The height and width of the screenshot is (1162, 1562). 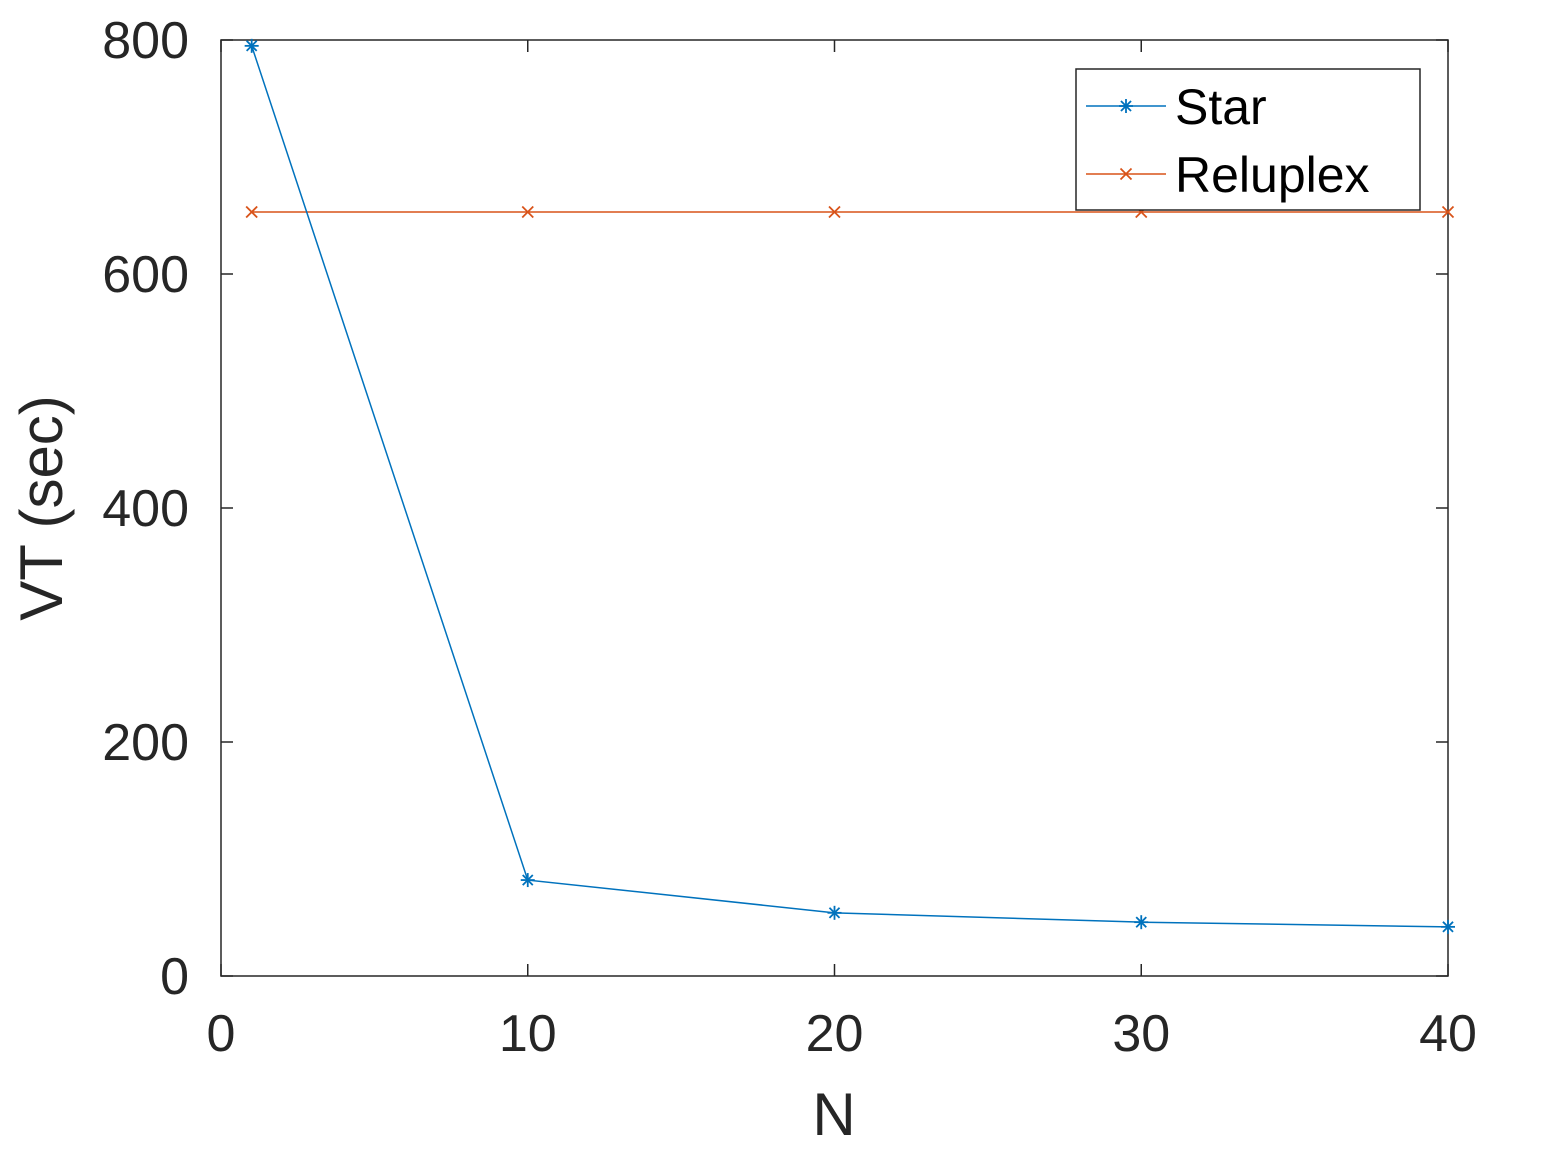 I want to click on y-tick-label: 600, so click(x=145, y=275).